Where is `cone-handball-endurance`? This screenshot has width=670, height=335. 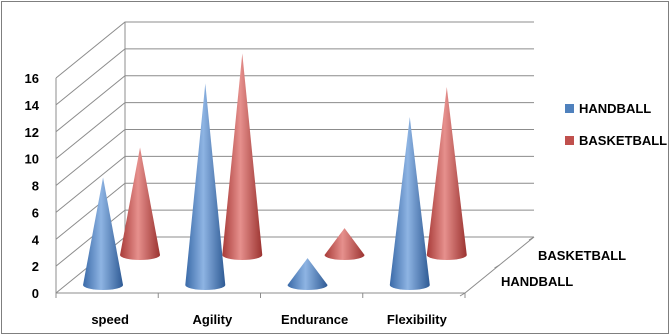 cone-handball-endurance is located at coordinates (307, 274).